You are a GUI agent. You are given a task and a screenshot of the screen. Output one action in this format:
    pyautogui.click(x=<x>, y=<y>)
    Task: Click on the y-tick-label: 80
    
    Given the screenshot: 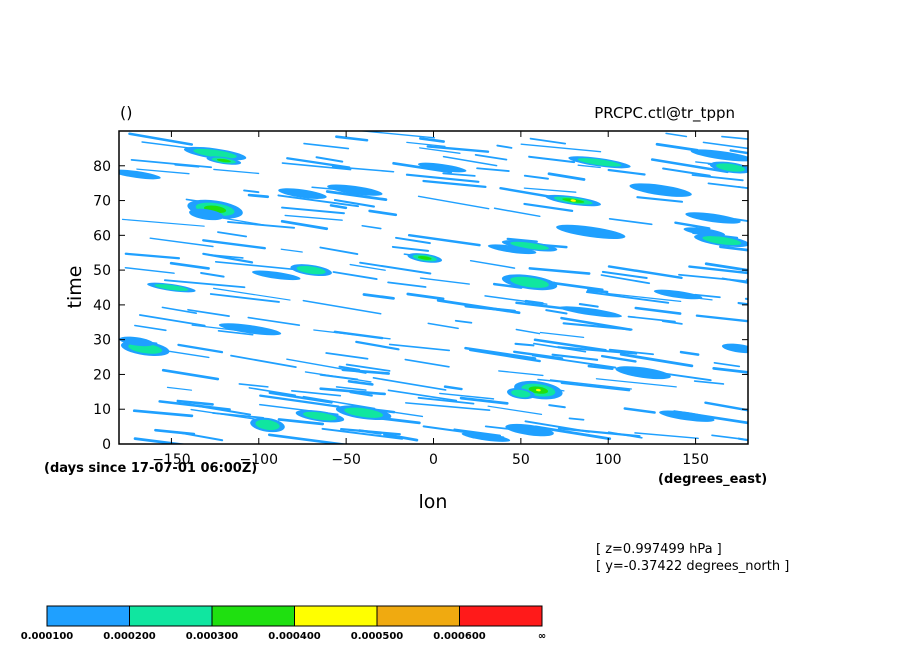 What is the action you would take?
    pyautogui.click(x=102, y=167)
    